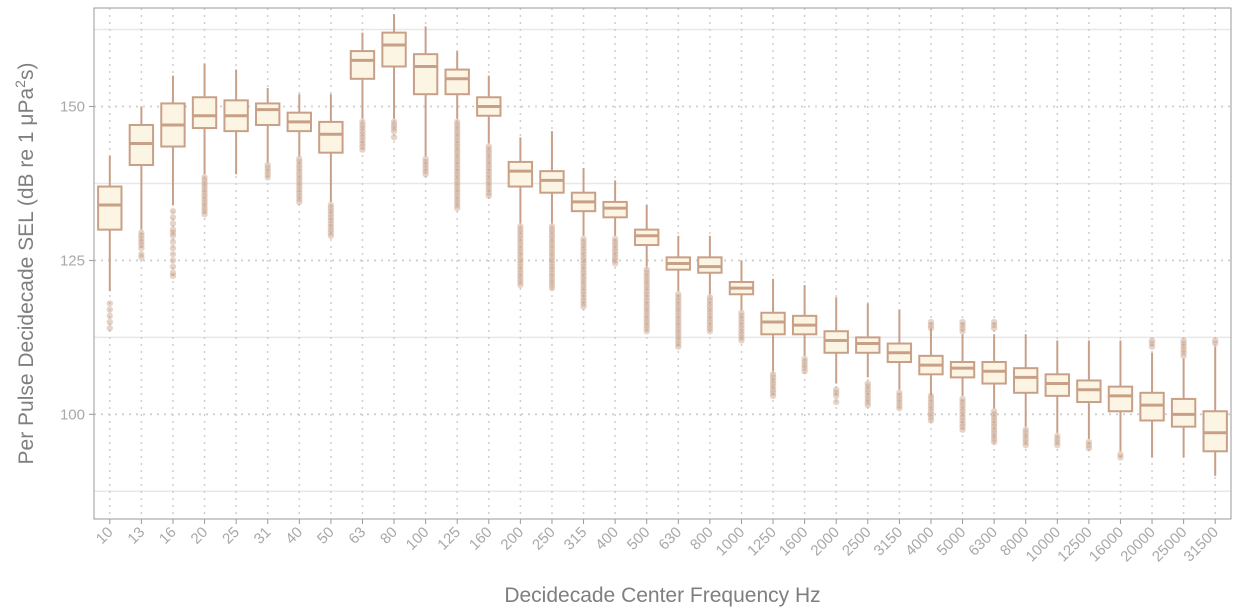 This screenshot has width=1236, height=609. Describe the element at coordinates (662, 595) in the screenshot. I see `x-axis-title: Decidecade Center Frequency Hz` at that location.